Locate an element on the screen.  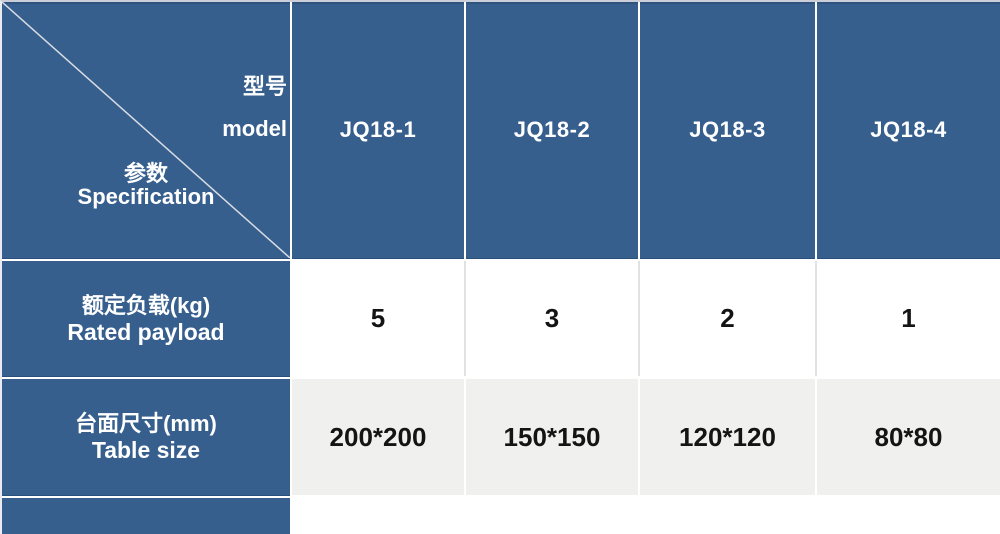
column-header-jq18-3: JQ18-3 is located at coordinates (727, 130).